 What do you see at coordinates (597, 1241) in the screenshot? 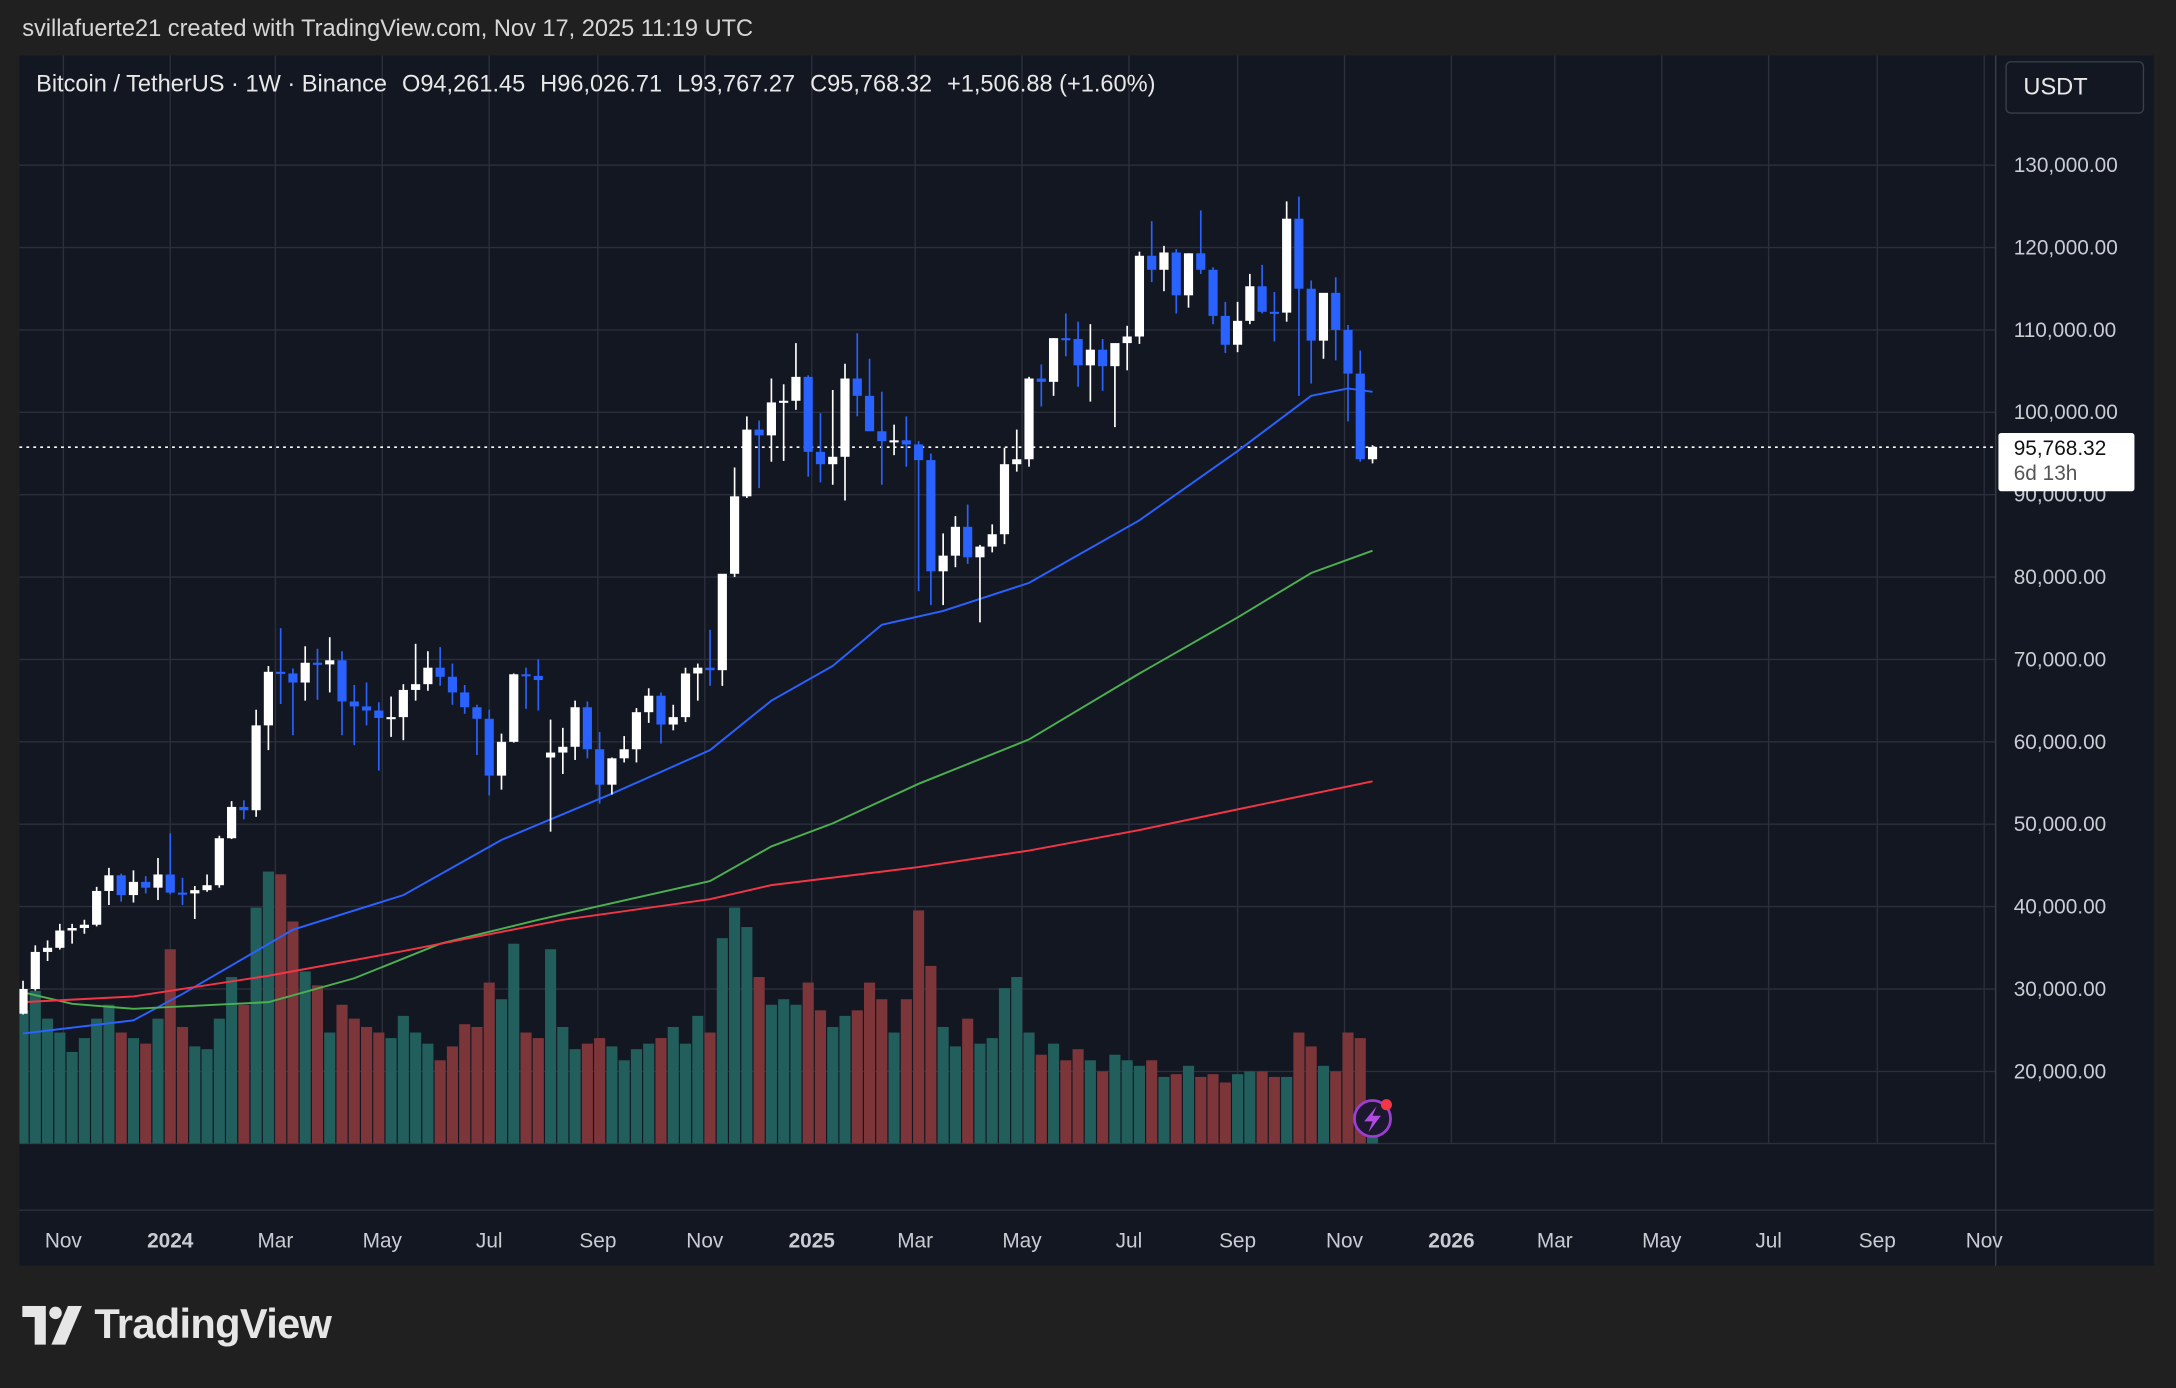
I see `time-tick-label: Sep` at bounding box center [597, 1241].